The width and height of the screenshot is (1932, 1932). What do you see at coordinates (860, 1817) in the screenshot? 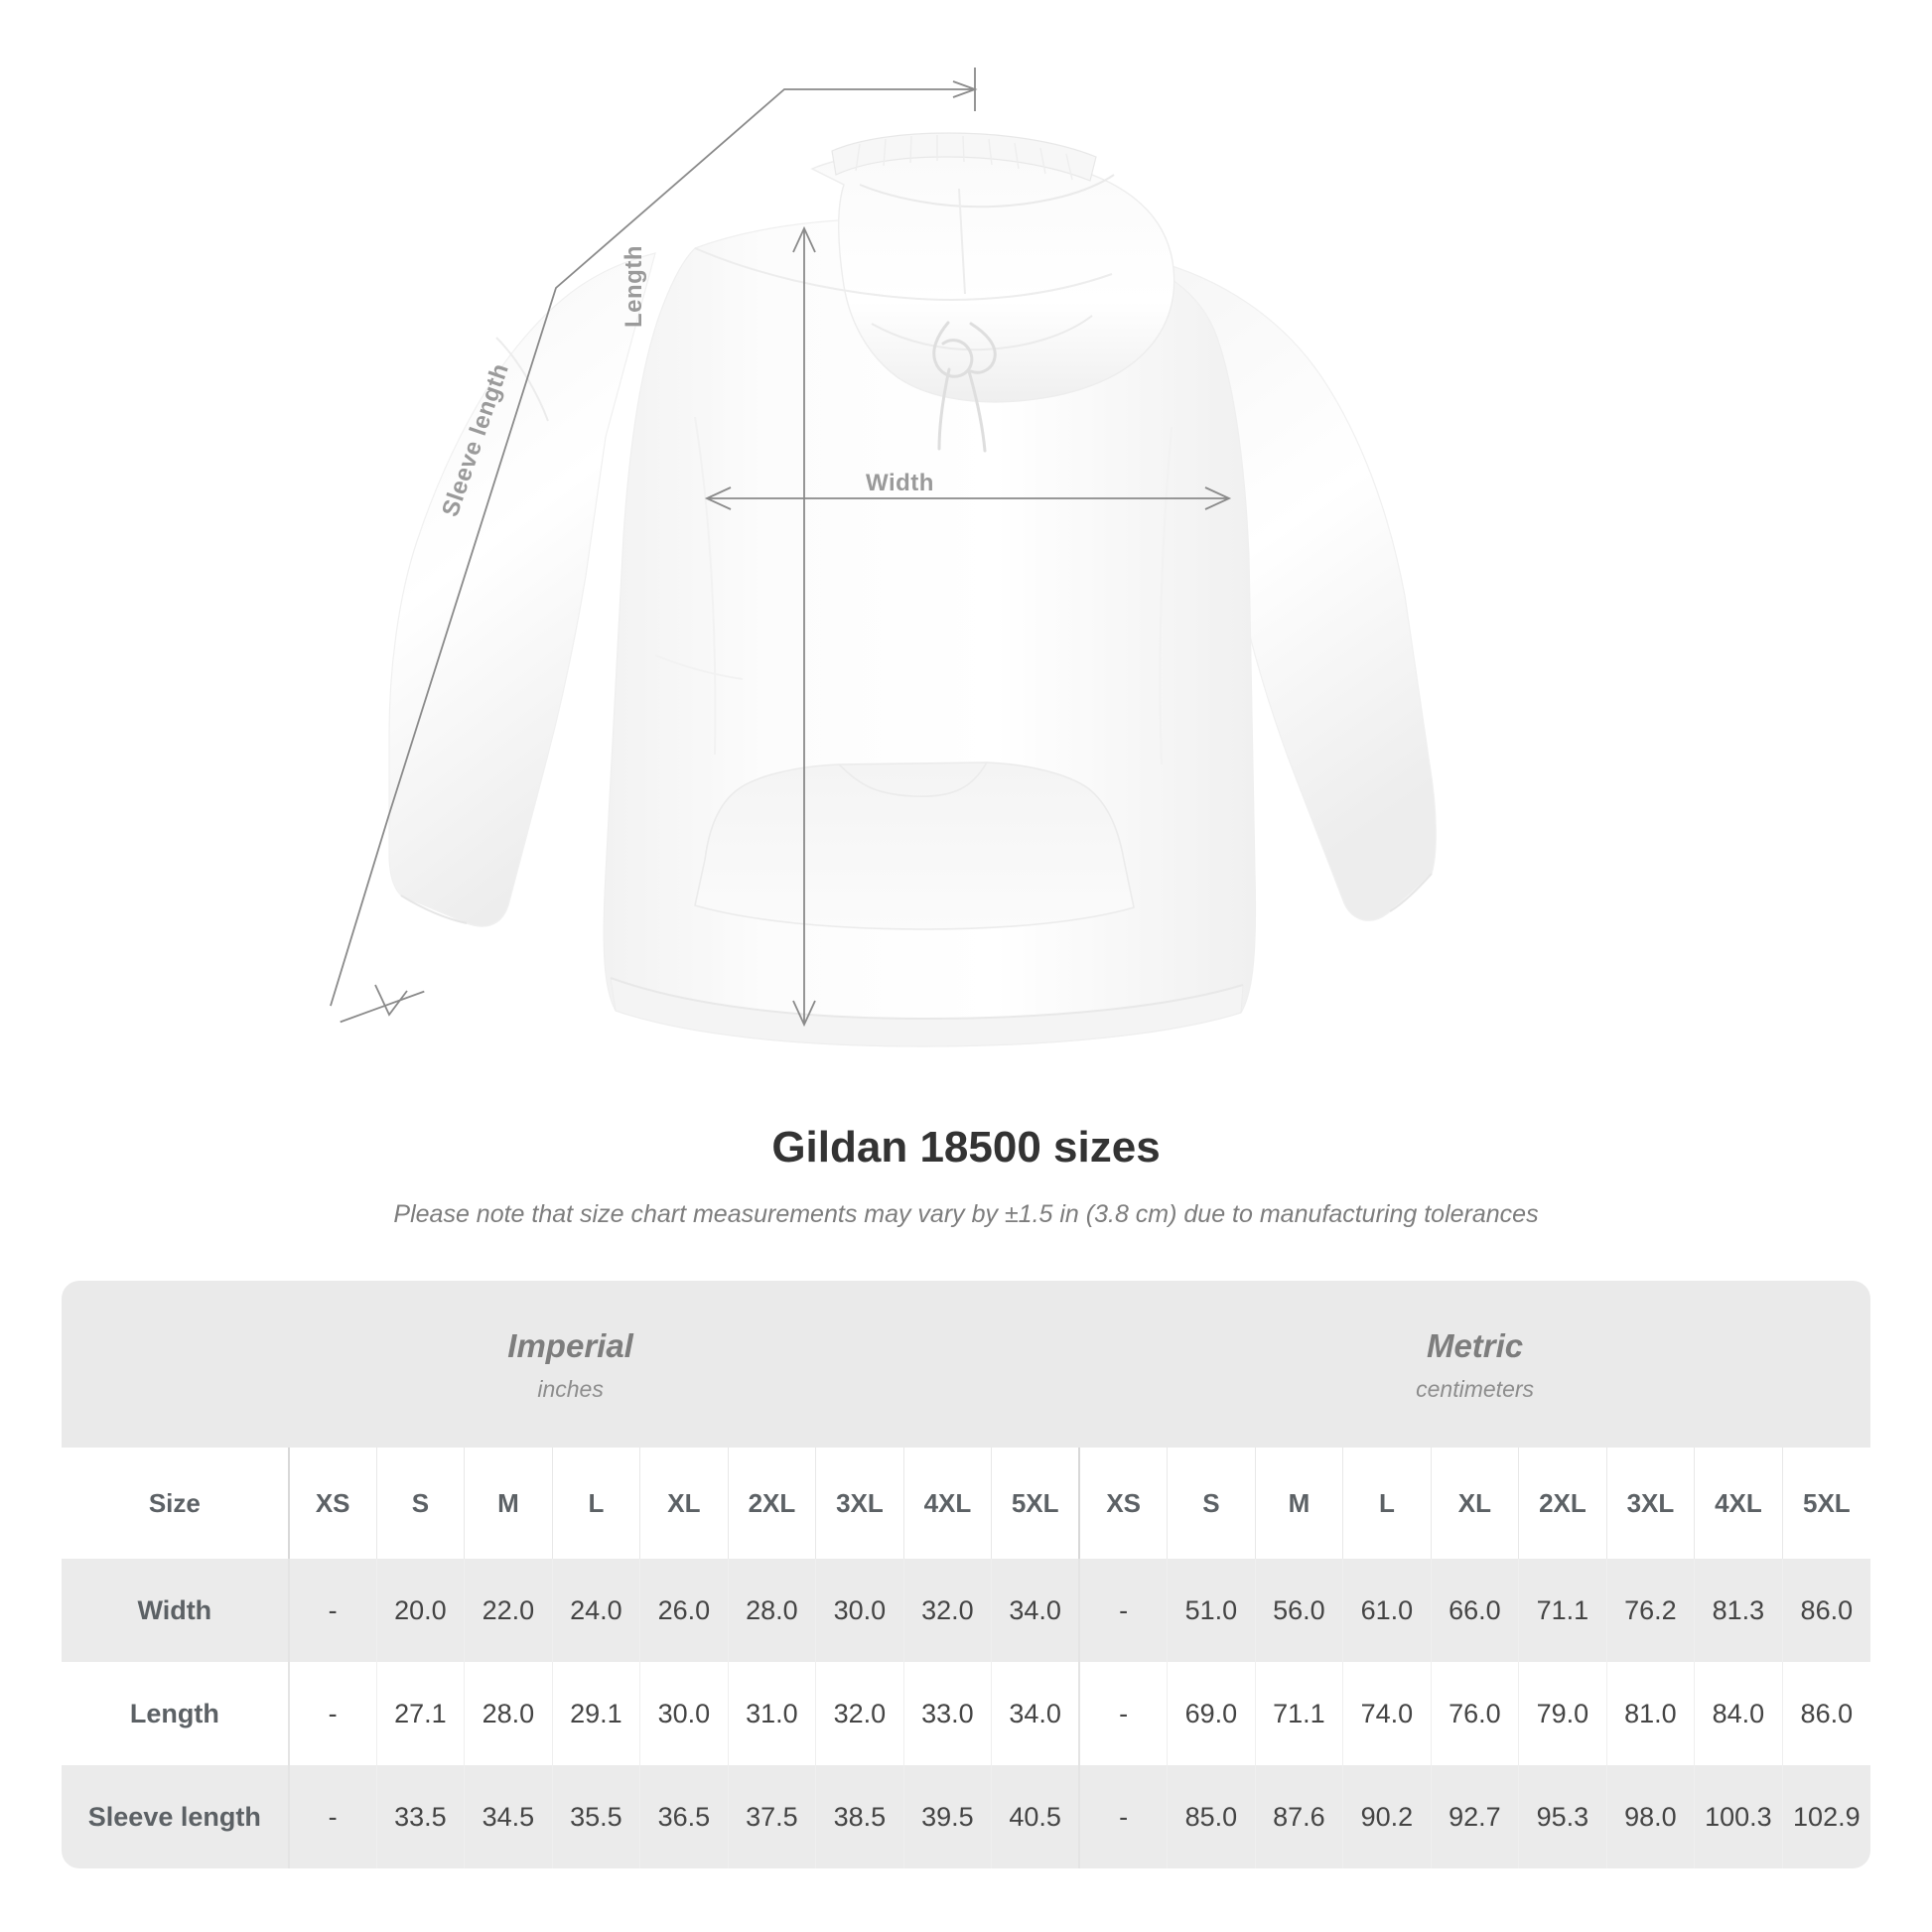
I see `cell-sleeve-imperial-3xl: 38.5` at bounding box center [860, 1817].